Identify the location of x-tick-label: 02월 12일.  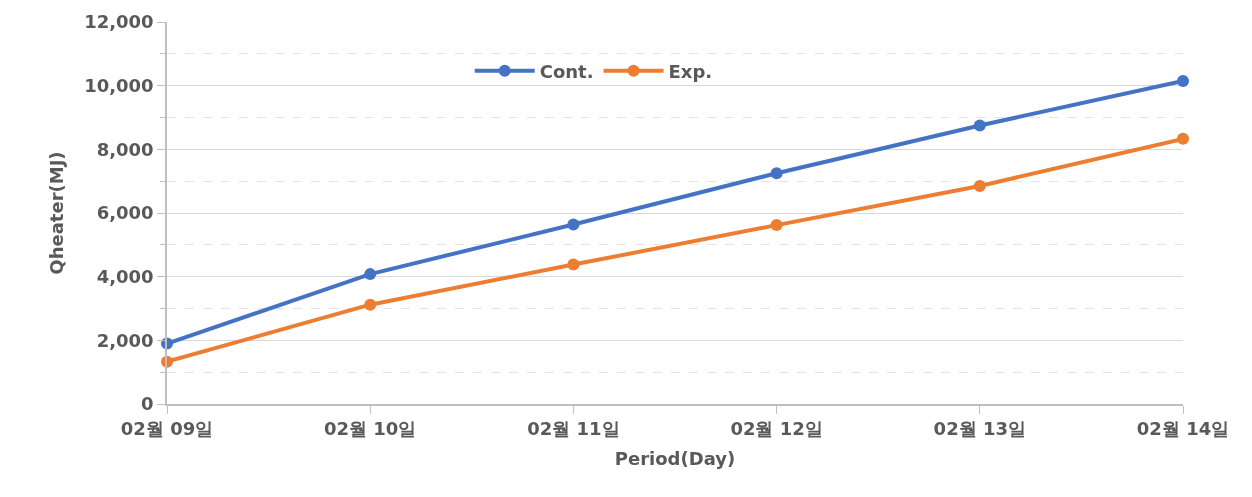
(776, 429).